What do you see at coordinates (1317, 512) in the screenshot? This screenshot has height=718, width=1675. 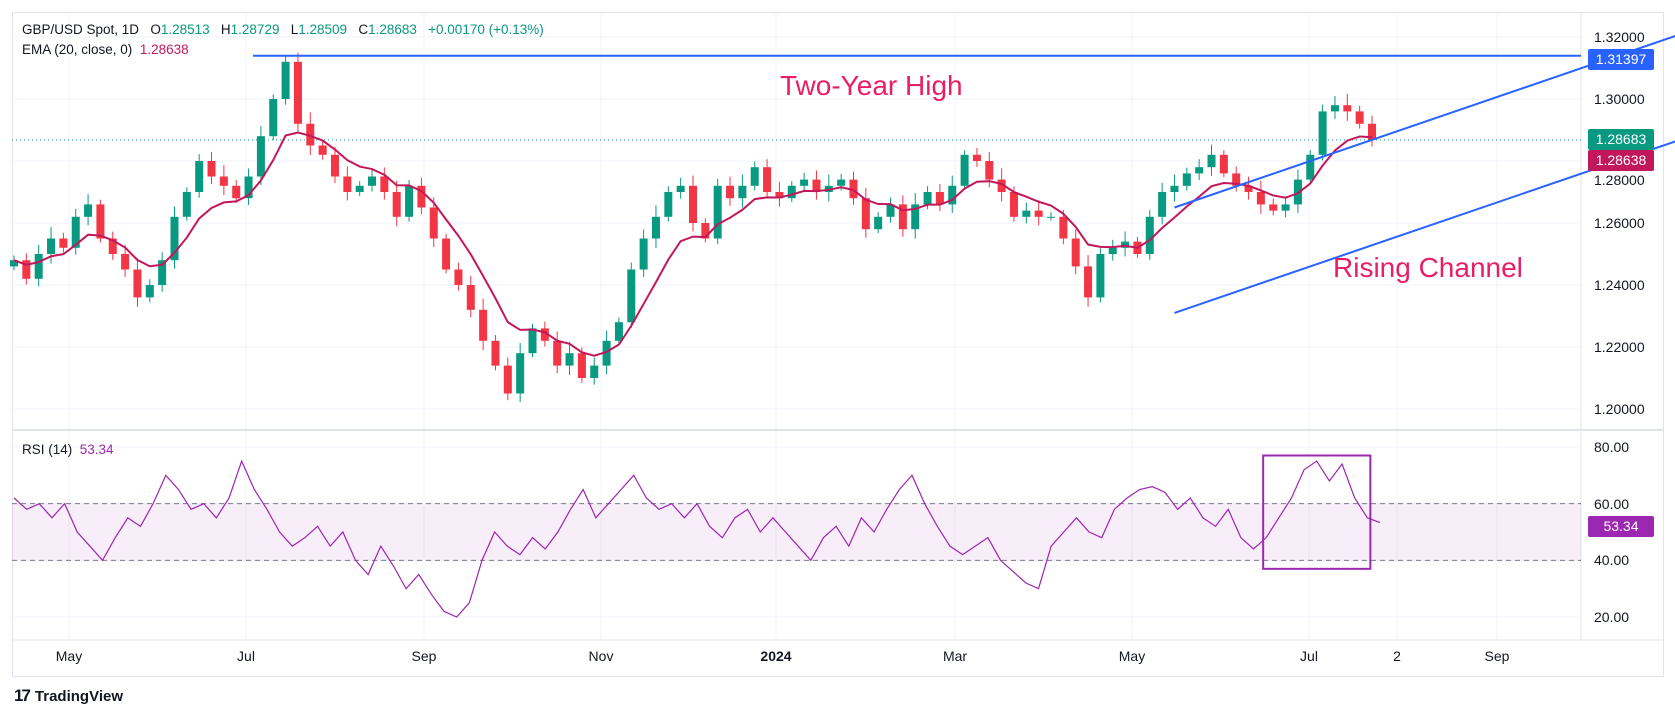 I see `rsi-highlight-box` at bounding box center [1317, 512].